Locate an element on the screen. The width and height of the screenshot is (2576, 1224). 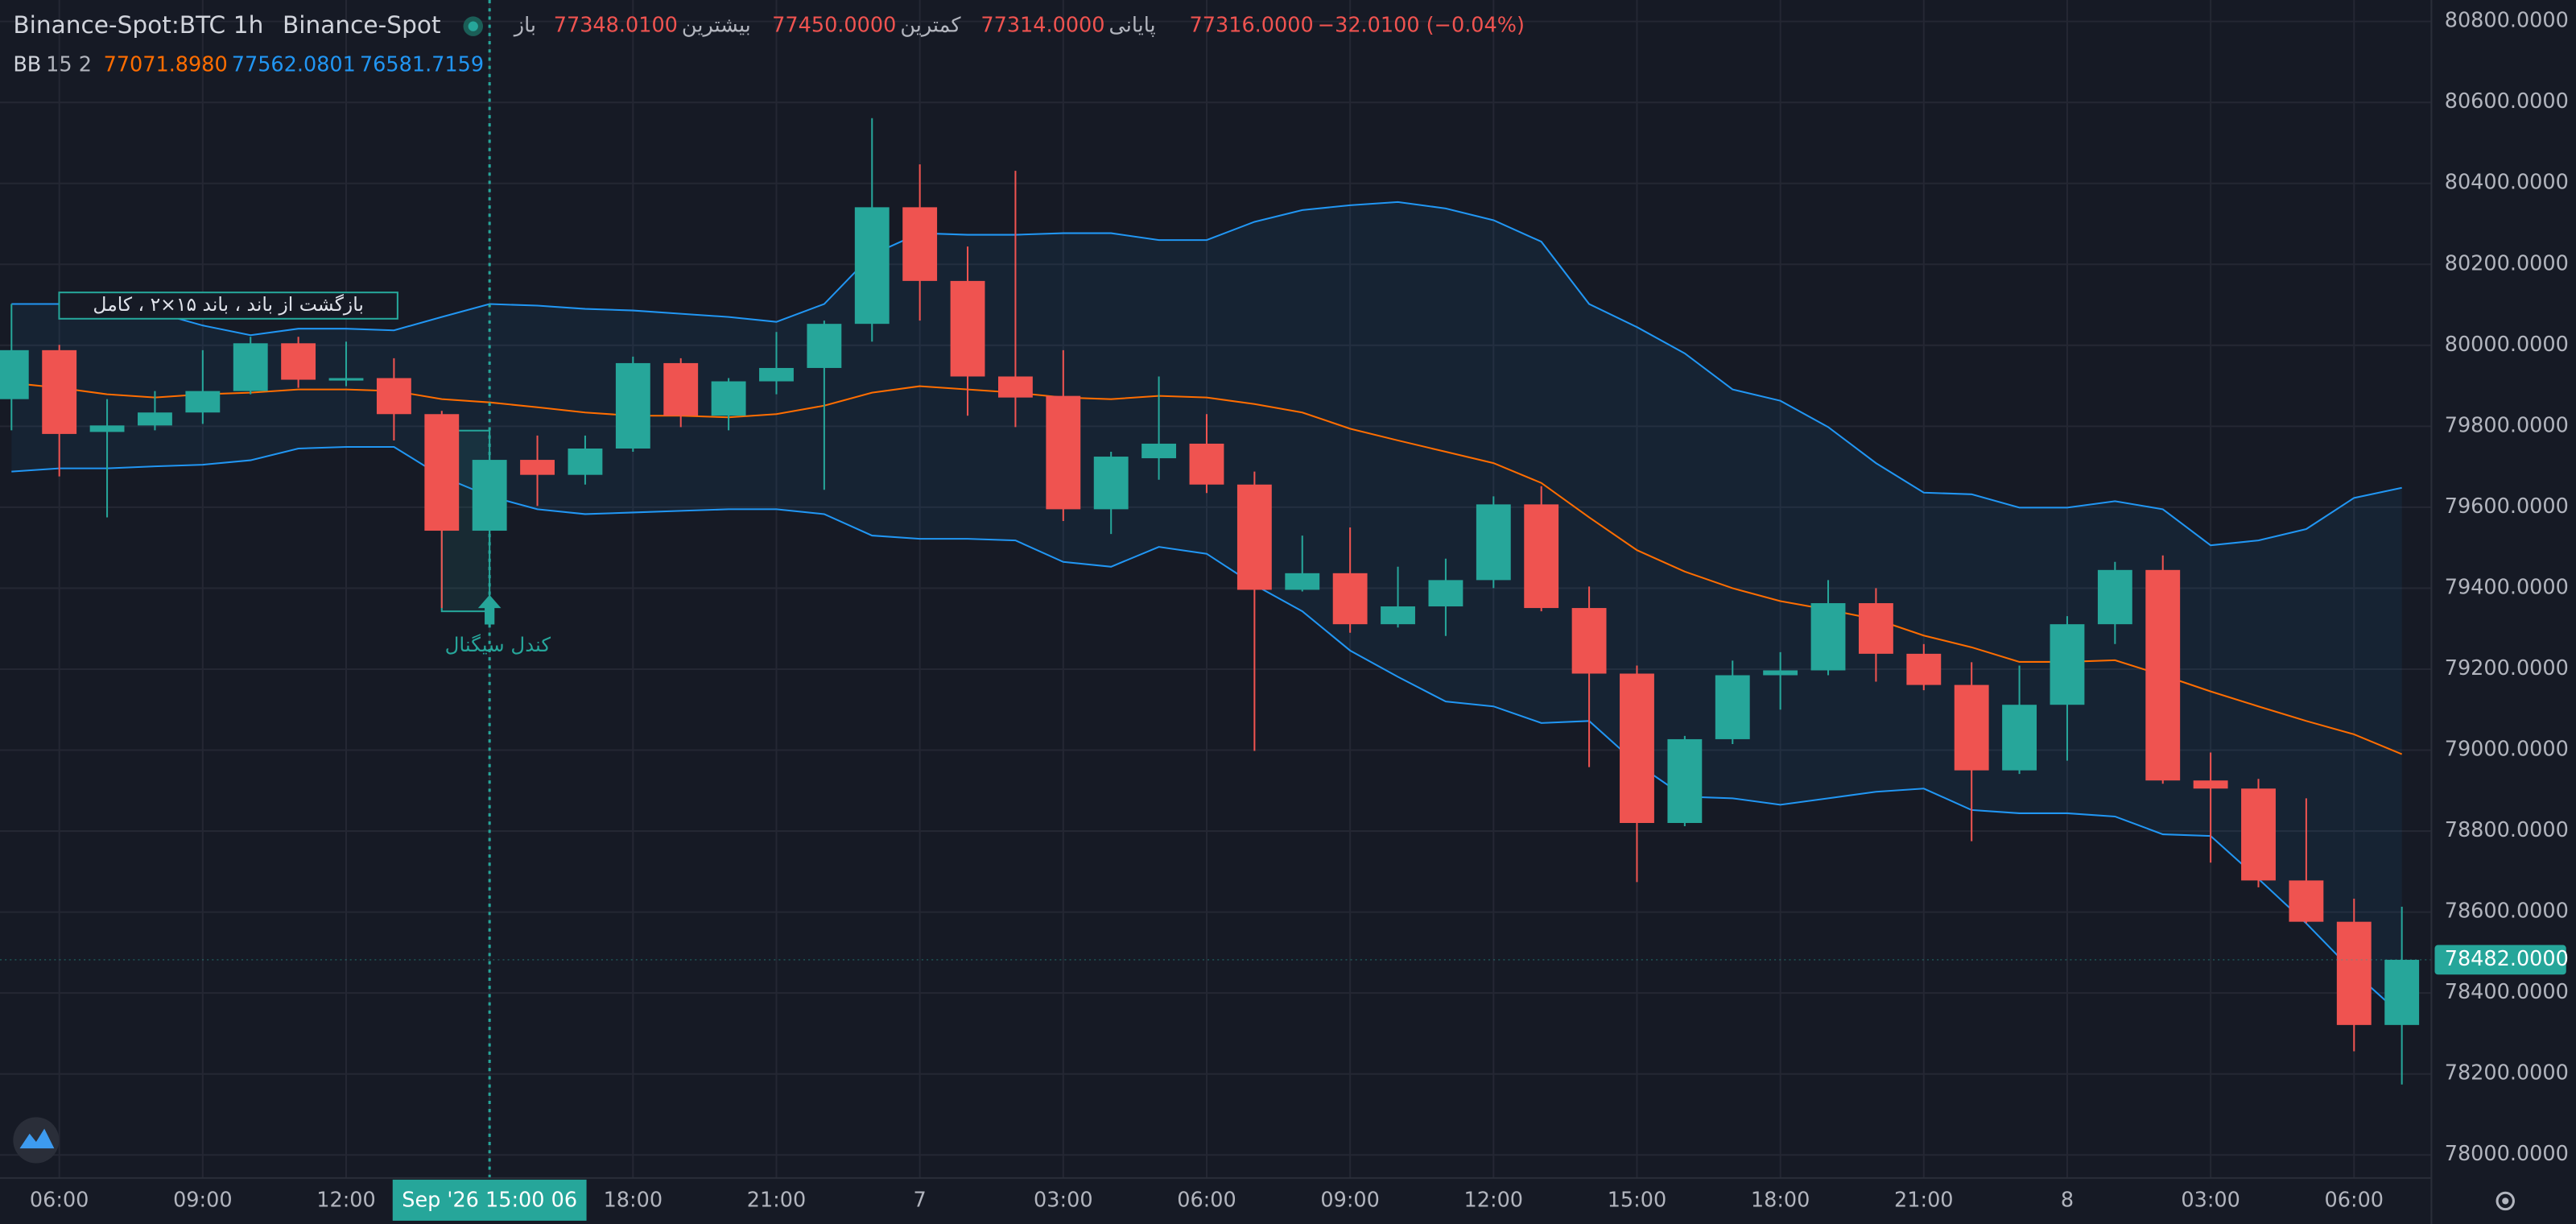
y-tick-label: 78600.0000 is located at coordinates (2507, 911).